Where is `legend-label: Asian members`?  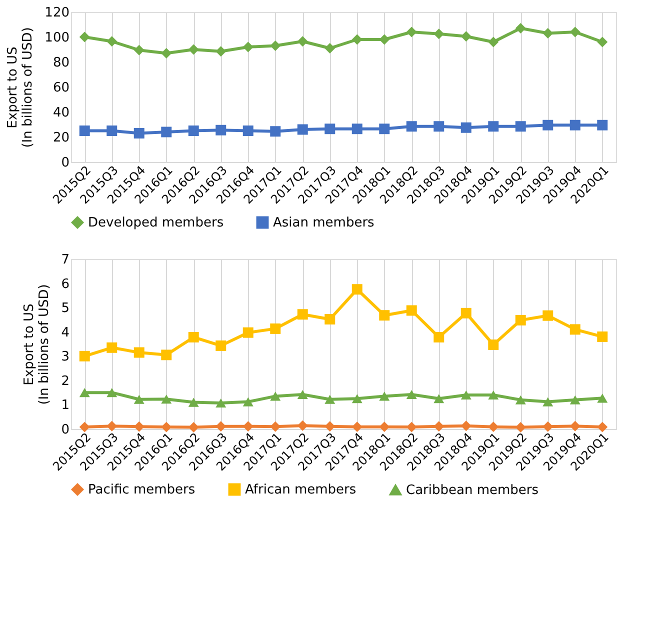 legend-label: Asian members is located at coordinates (324, 223).